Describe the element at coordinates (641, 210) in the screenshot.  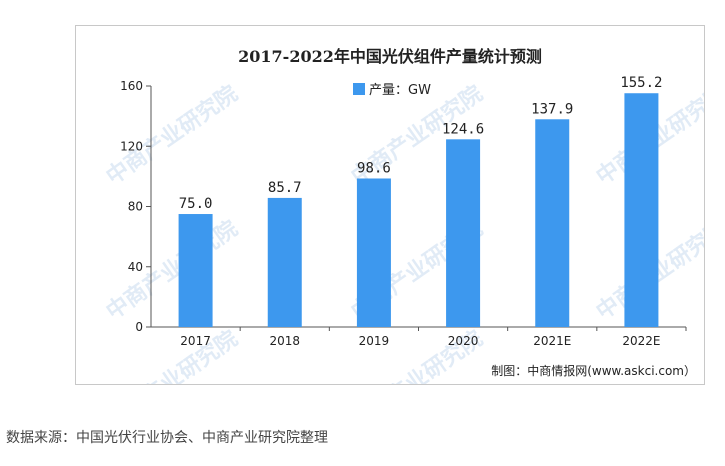
I see `bar-2022E` at that location.